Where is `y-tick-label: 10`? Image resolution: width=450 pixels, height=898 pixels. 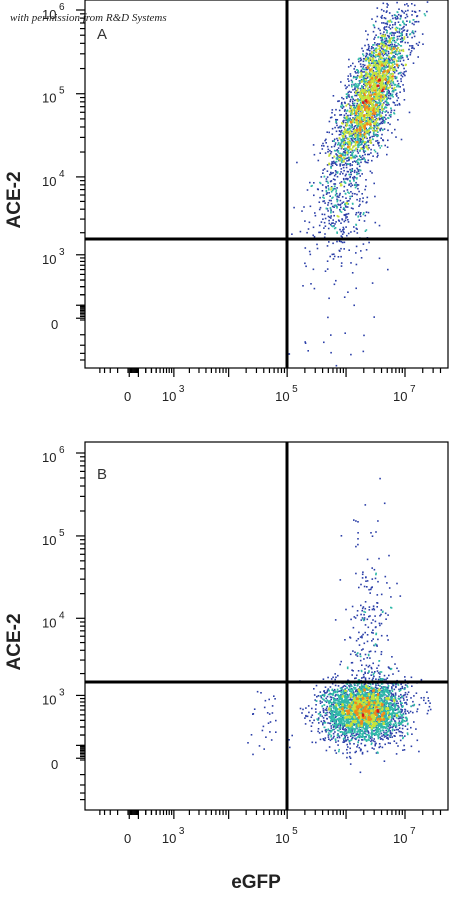
y-tick-label: 10 is located at coordinates (49, 181).